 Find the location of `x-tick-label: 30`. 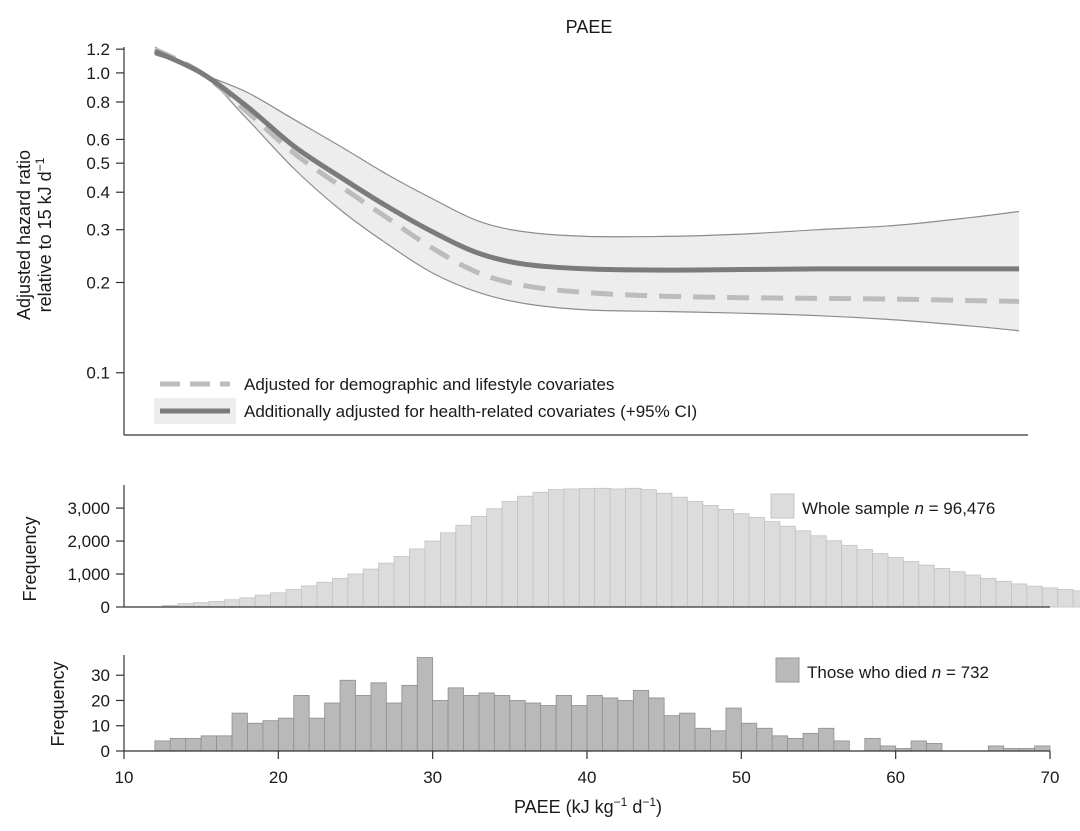

x-tick-label: 30 is located at coordinates (432, 777).